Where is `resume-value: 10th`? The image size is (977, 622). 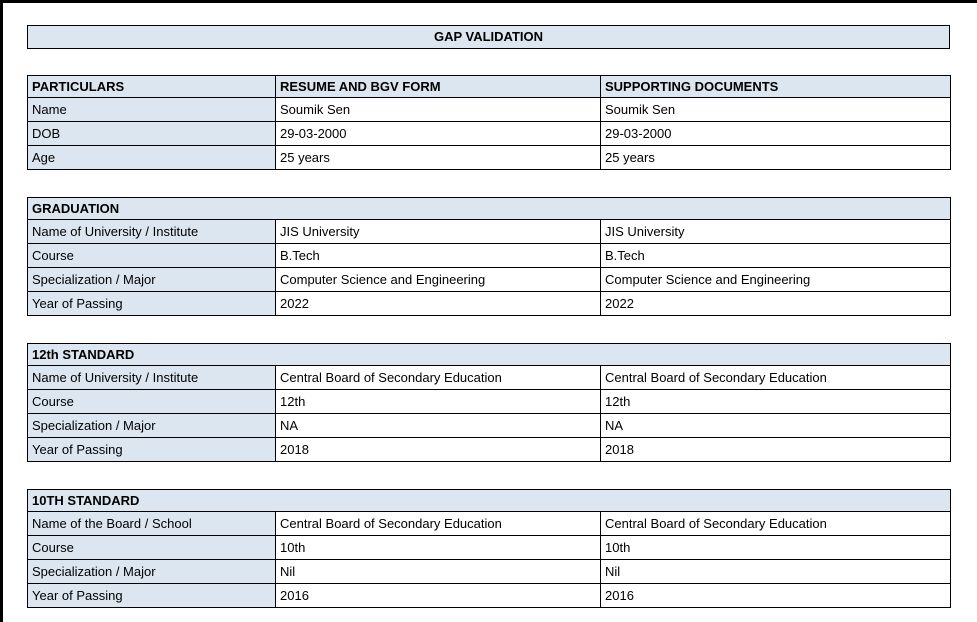
resume-value: 10th is located at coordinates (438, 547).